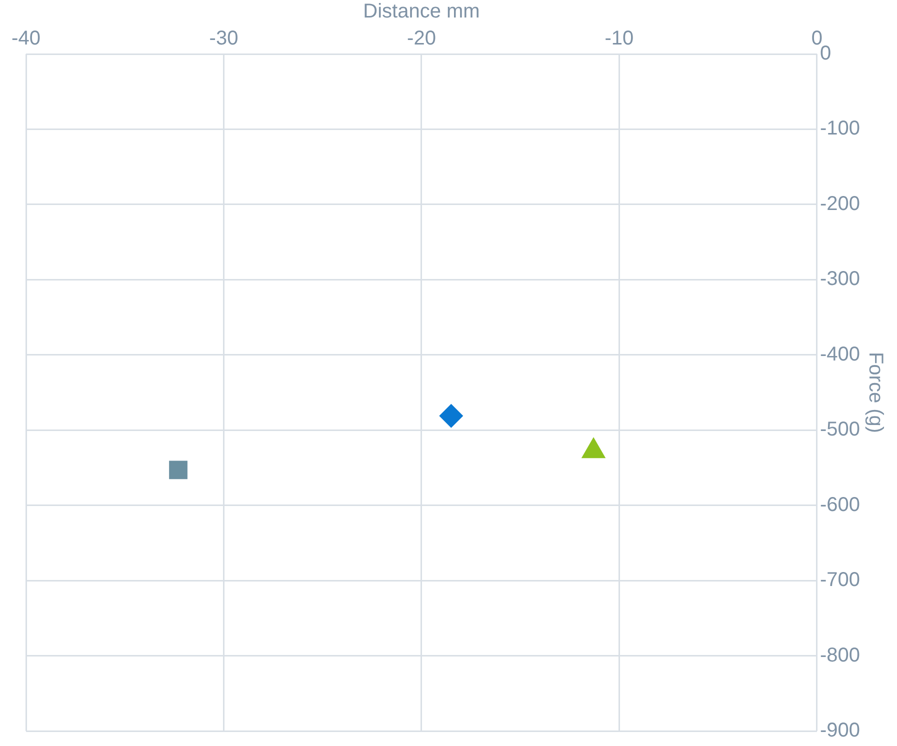  I want to click on y-tick-label: 0, so click(826, 53).